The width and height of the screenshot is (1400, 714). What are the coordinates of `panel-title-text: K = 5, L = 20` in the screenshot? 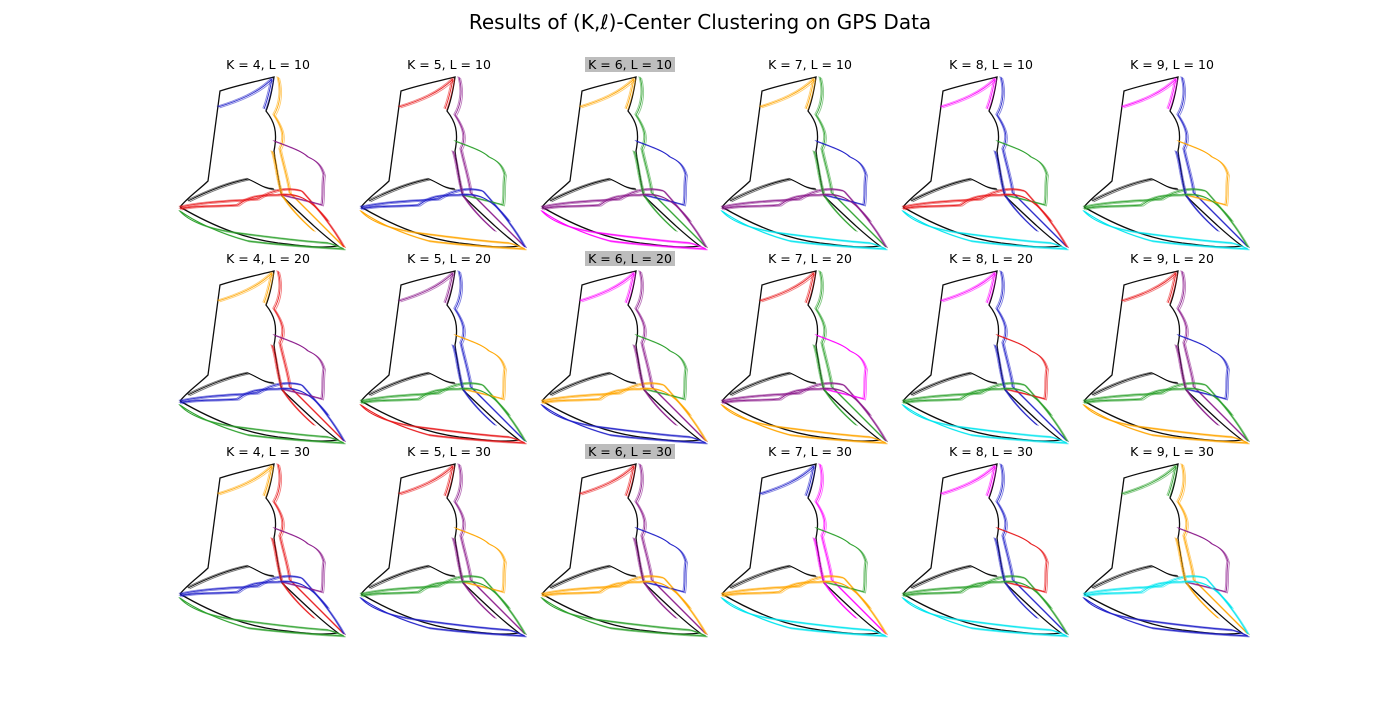 It's located at (449, 258).